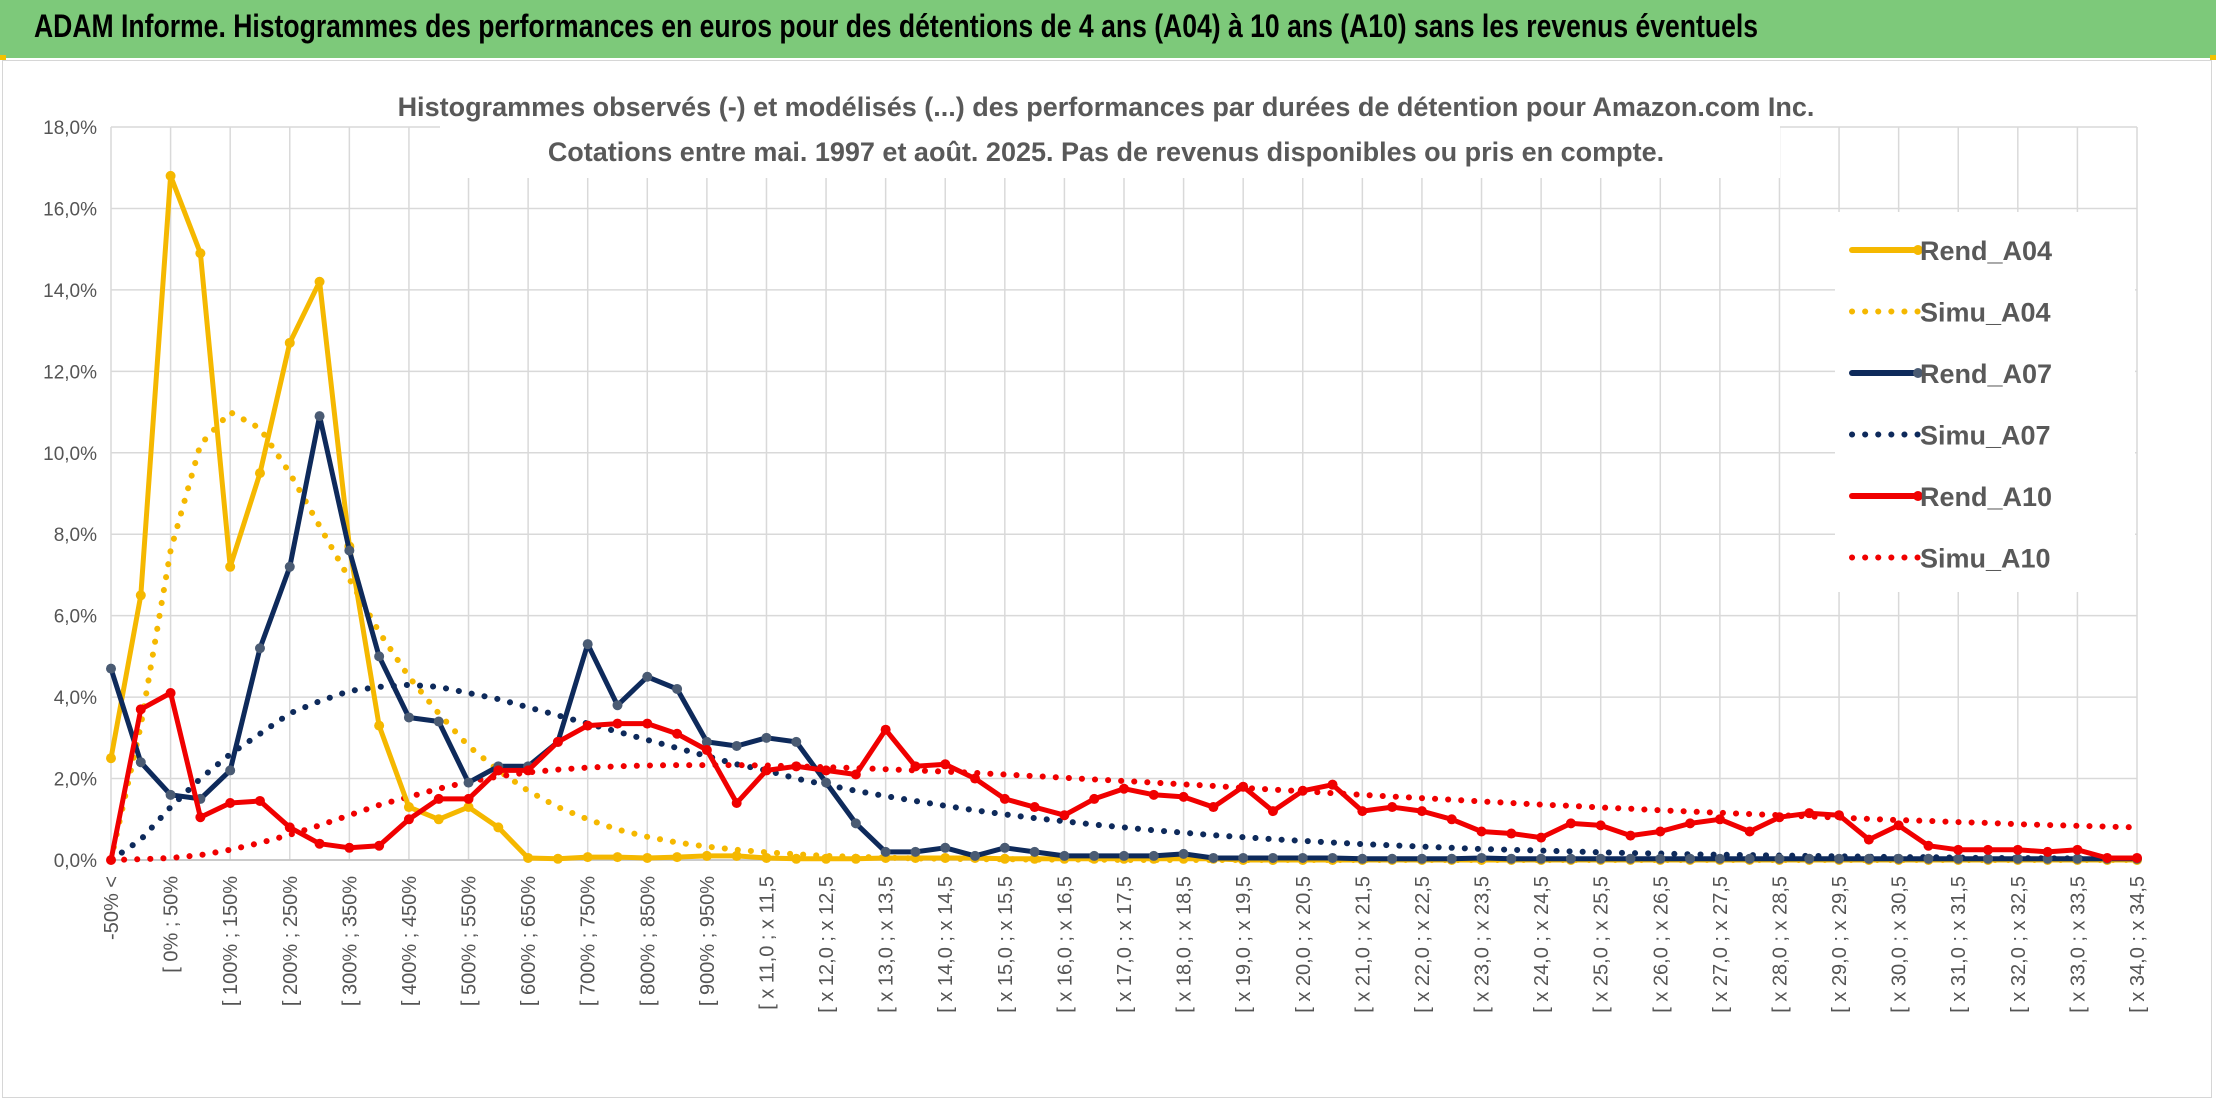 Image resolution: width=2216 pixels, height=1102 pixels. Describe the element at coordinates (75, 861) in the screenshot. I see `y-tick-label: 0,0%` at that location.